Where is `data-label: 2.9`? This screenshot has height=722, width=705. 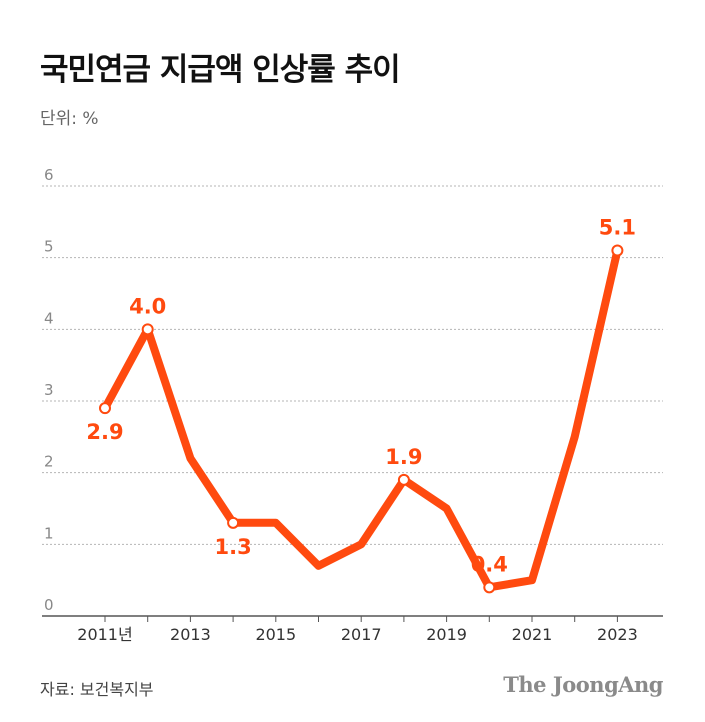
data-label: 2.9 is located at coordinates (104, 432).